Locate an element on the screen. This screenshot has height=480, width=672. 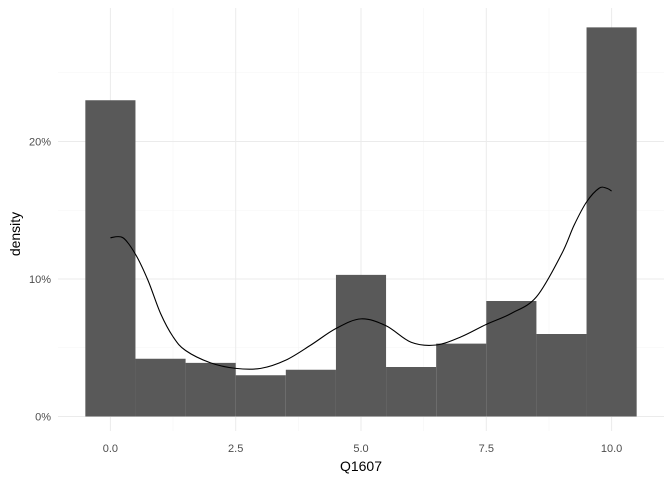
x-tick-label: 0.0 is located at coordinates (110, 449).